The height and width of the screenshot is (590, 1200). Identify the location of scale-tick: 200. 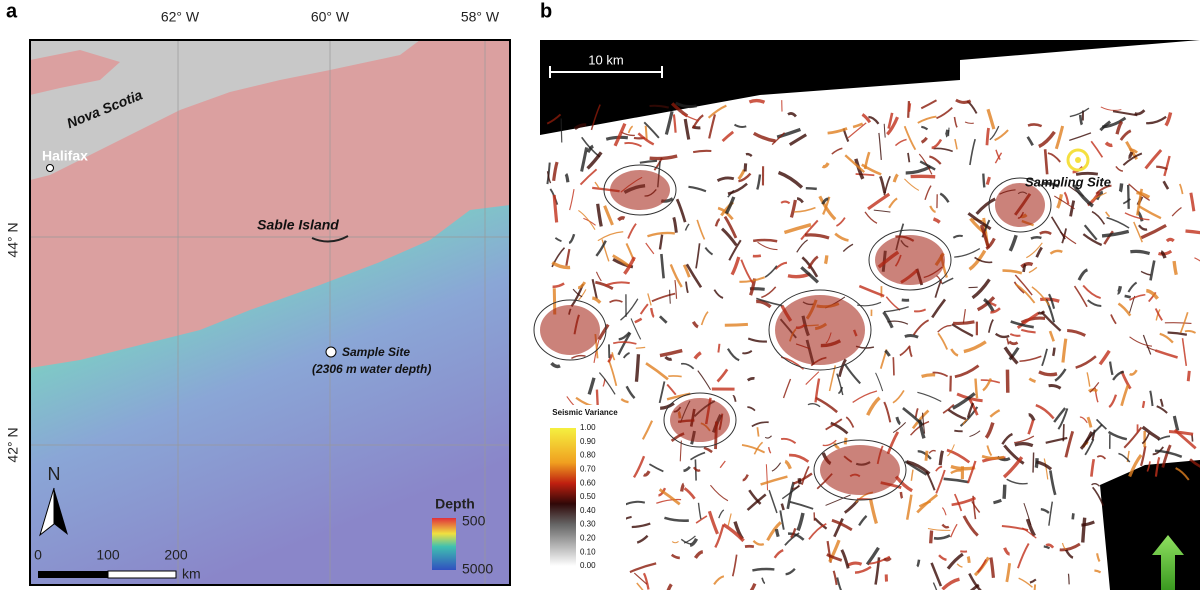
(176, 555).